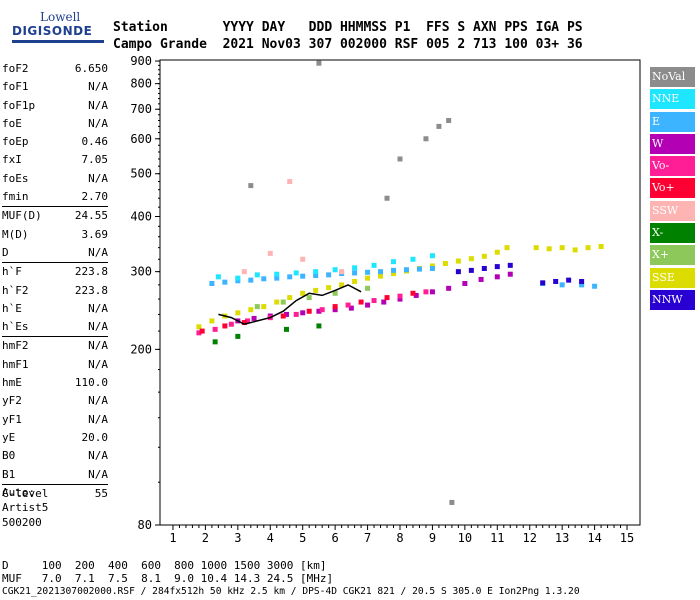  Describe the element at coordinates (55, 124) in the screenshot. I see `param-row: foE N/A` at that location.